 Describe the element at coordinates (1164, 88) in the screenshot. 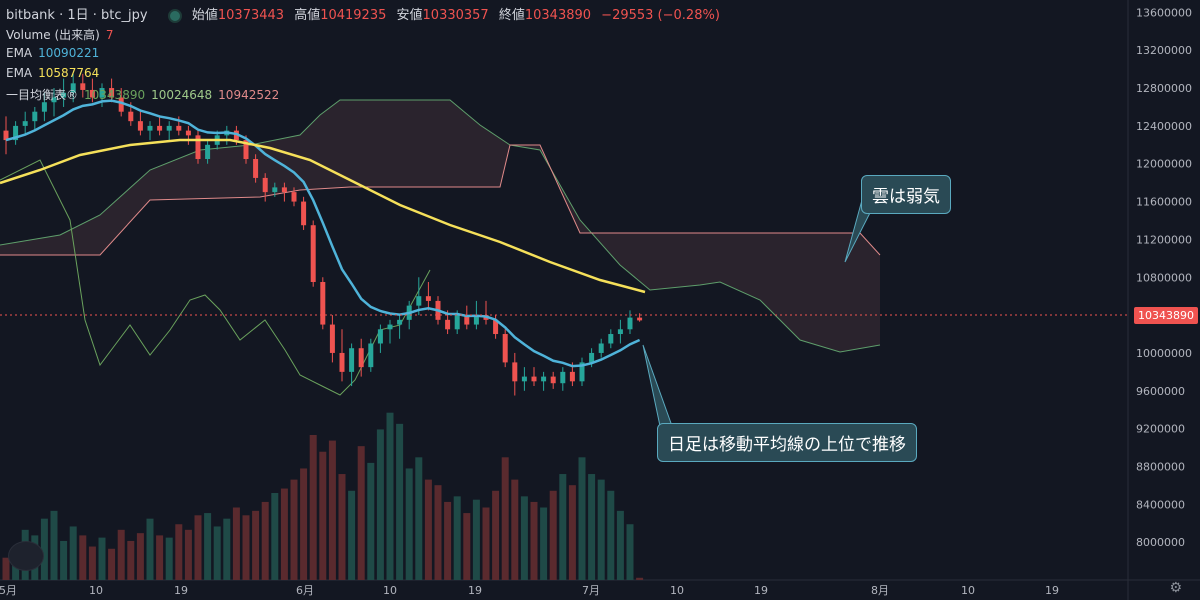

I see `y-tick-label: 12800000` at that location.